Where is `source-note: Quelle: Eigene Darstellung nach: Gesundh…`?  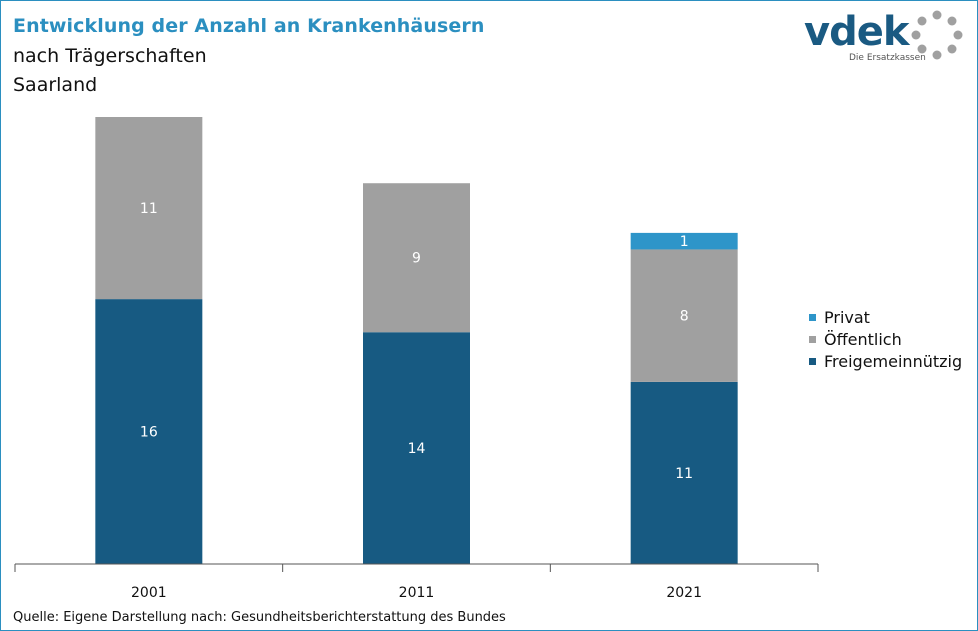
source-note: Quelle: Eigene Darstellung nach: Gesundh… is located at coordinates (259, 617).